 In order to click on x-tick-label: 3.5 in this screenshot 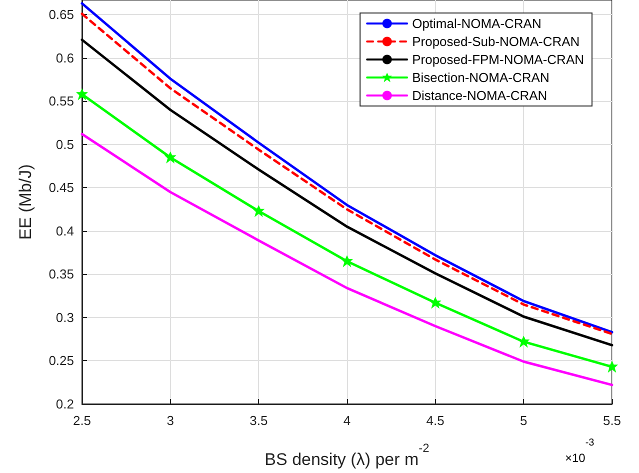, I will do `click(259, 420)`.